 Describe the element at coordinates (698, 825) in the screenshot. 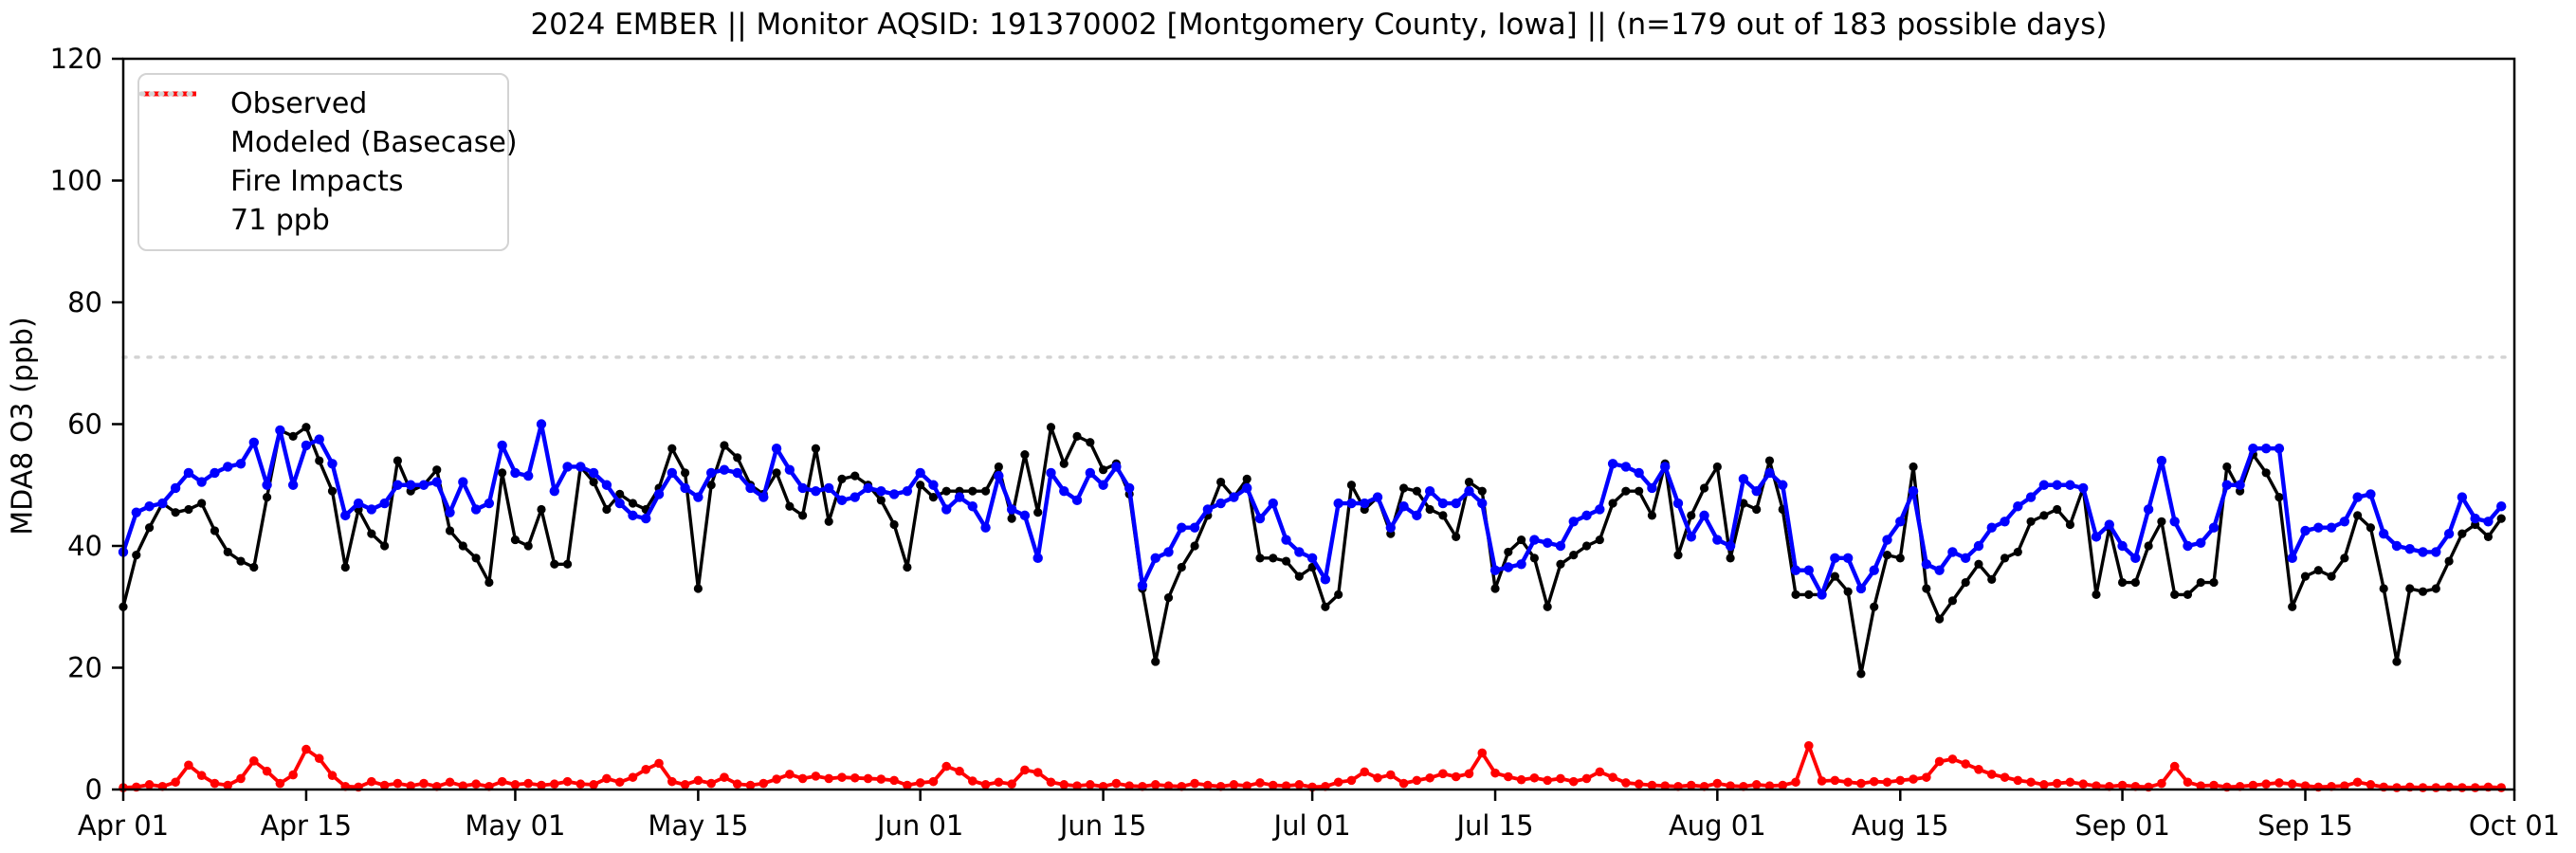

I see `x-tick-label: May 15` at that location.